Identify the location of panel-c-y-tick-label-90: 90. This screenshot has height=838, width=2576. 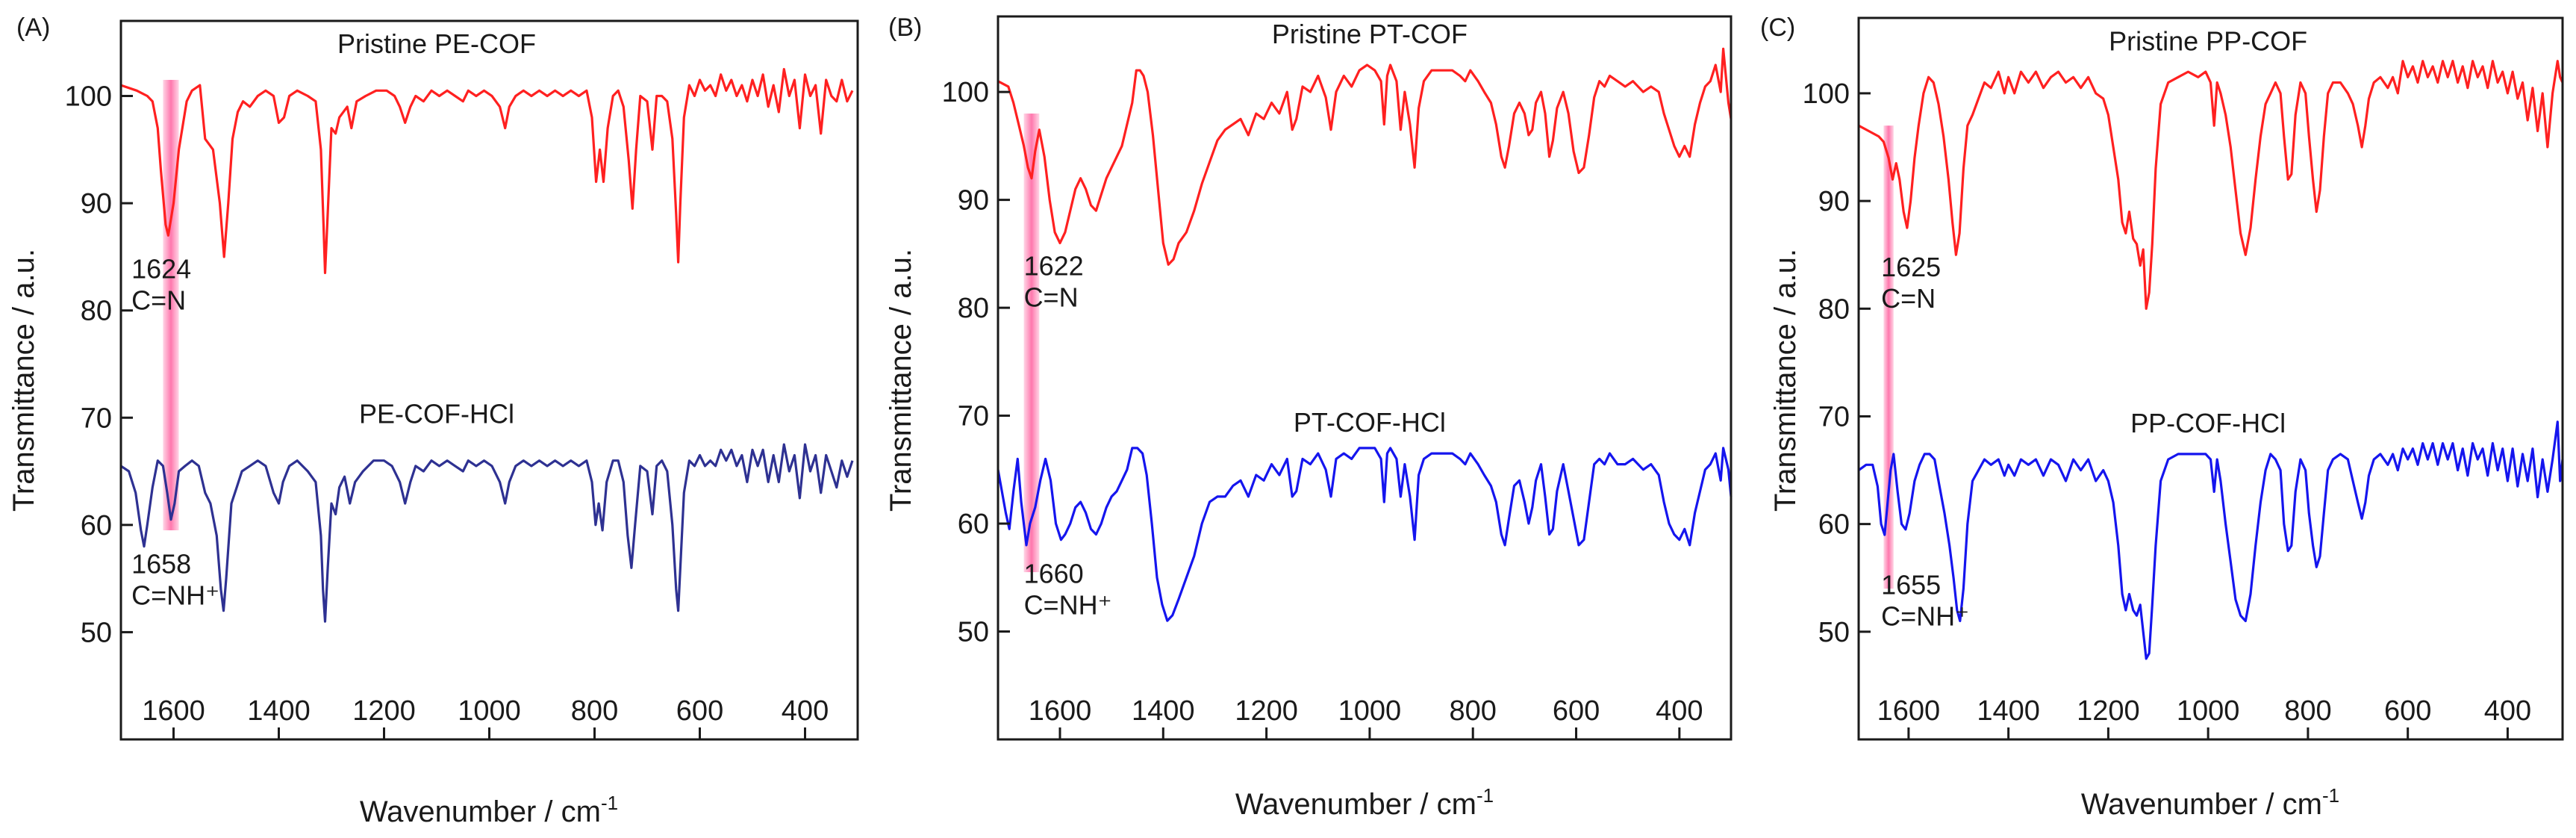
(1834, 201).